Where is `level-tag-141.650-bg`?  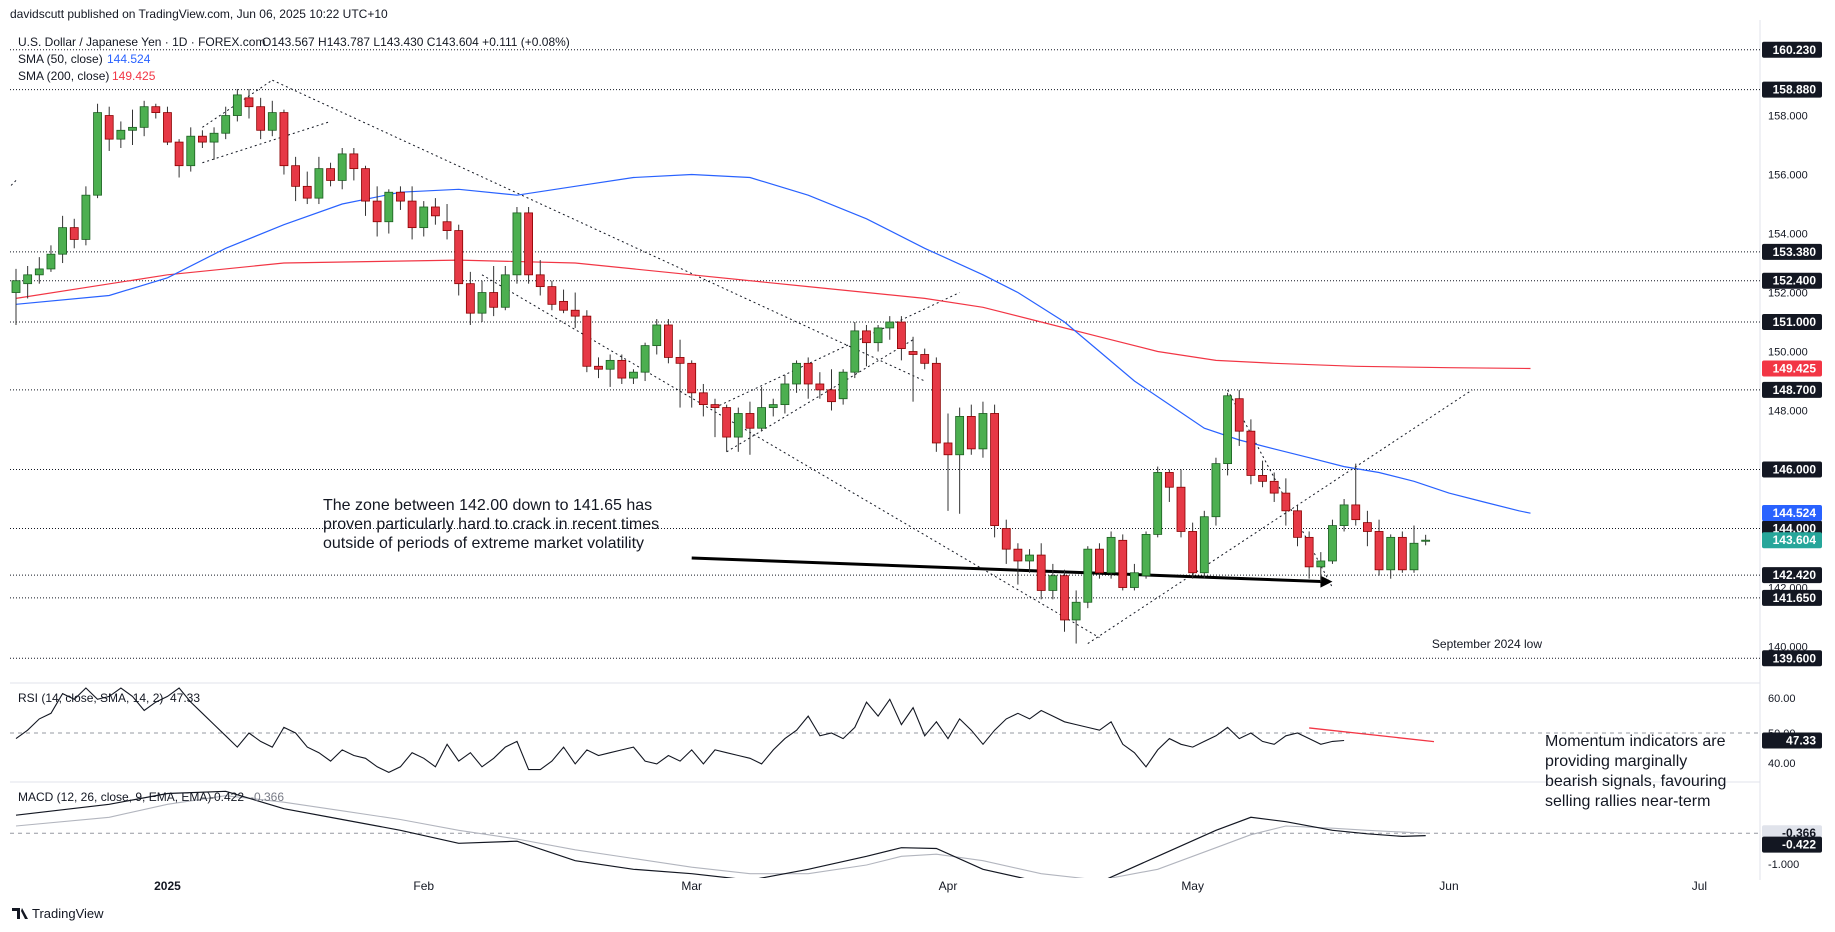 level-tag-141.650-bg is located at coordinates (1792, 597).